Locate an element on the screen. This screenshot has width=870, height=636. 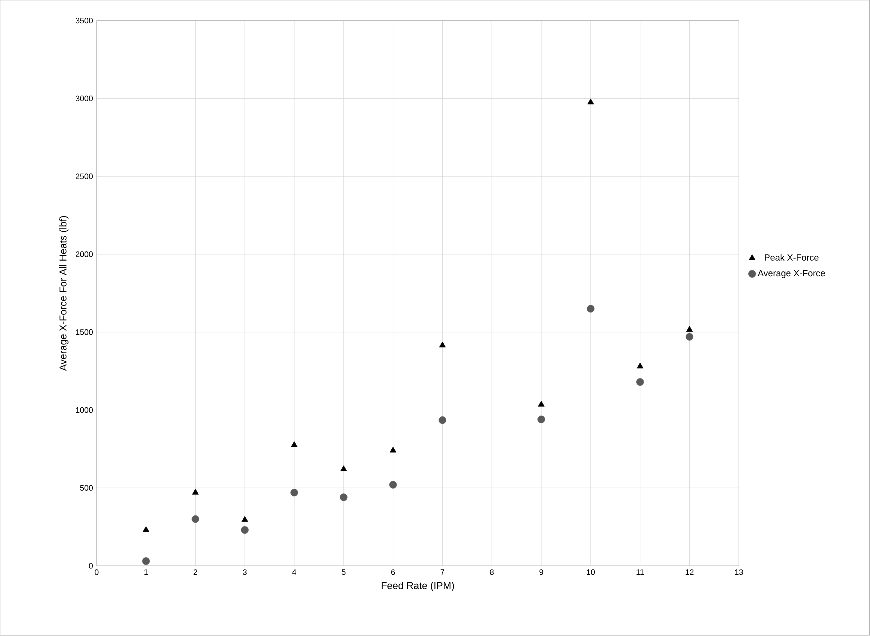
legend-label: Average X-Force is located at coordinates (792, 274).